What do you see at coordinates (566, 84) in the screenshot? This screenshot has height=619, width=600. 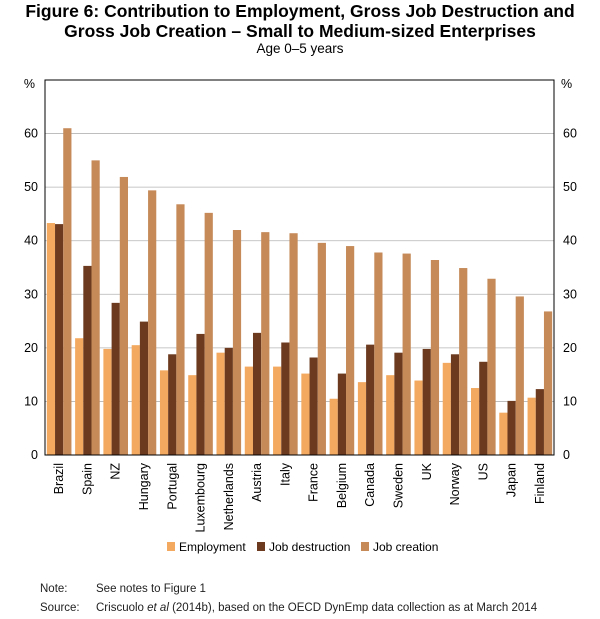 I see `y-axis-label-right: %` at bounding box center [566, 84].